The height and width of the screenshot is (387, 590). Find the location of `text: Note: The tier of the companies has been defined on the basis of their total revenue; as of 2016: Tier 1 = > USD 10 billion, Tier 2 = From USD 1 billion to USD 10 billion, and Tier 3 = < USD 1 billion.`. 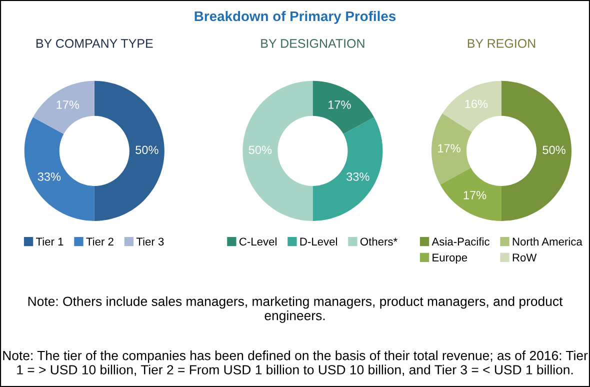

text: Note: The tier of the companies has been defined on the basis of their total revenue; as of 2016: Tier 1 = > USD 10 billion, Tier 2 = From USD 1 billion to USD 10 billion, and Tier 3 = < USD 1 billion. is located at coordinates (295, 363).